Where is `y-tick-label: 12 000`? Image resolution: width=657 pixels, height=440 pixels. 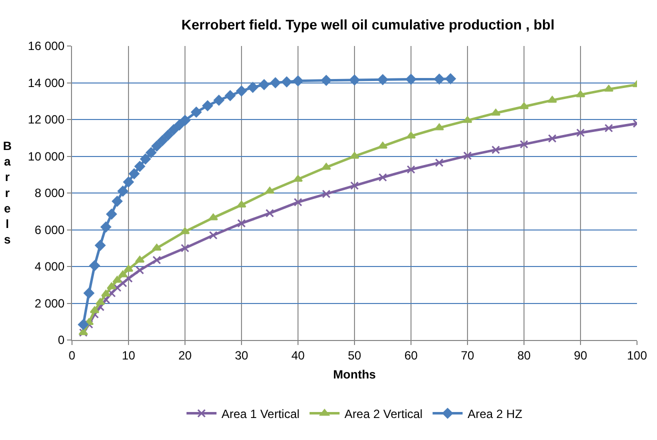
y-tick-label: 12 000 is located at coordinates (46, 119).